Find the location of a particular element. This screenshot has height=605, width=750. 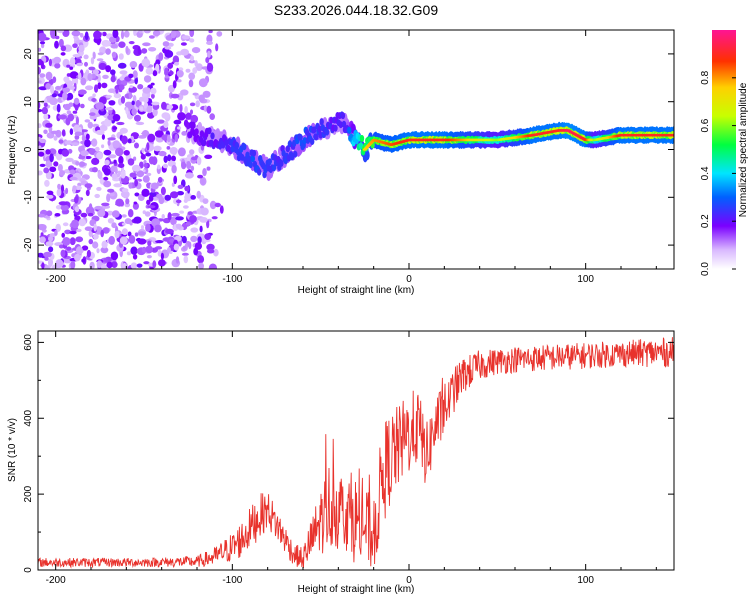

ridge-core is located at coordinates (672, 135).